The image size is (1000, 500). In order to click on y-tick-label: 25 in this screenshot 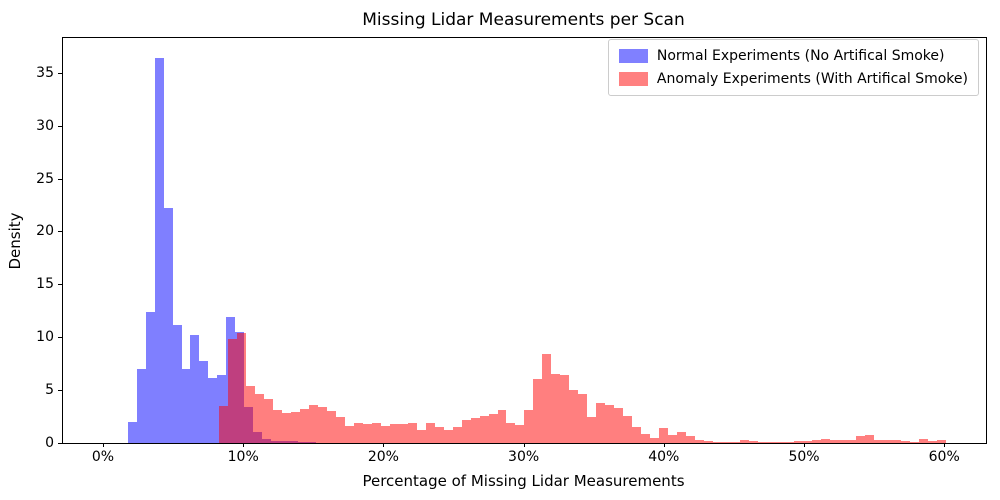, I will do `click(45, 178)`.